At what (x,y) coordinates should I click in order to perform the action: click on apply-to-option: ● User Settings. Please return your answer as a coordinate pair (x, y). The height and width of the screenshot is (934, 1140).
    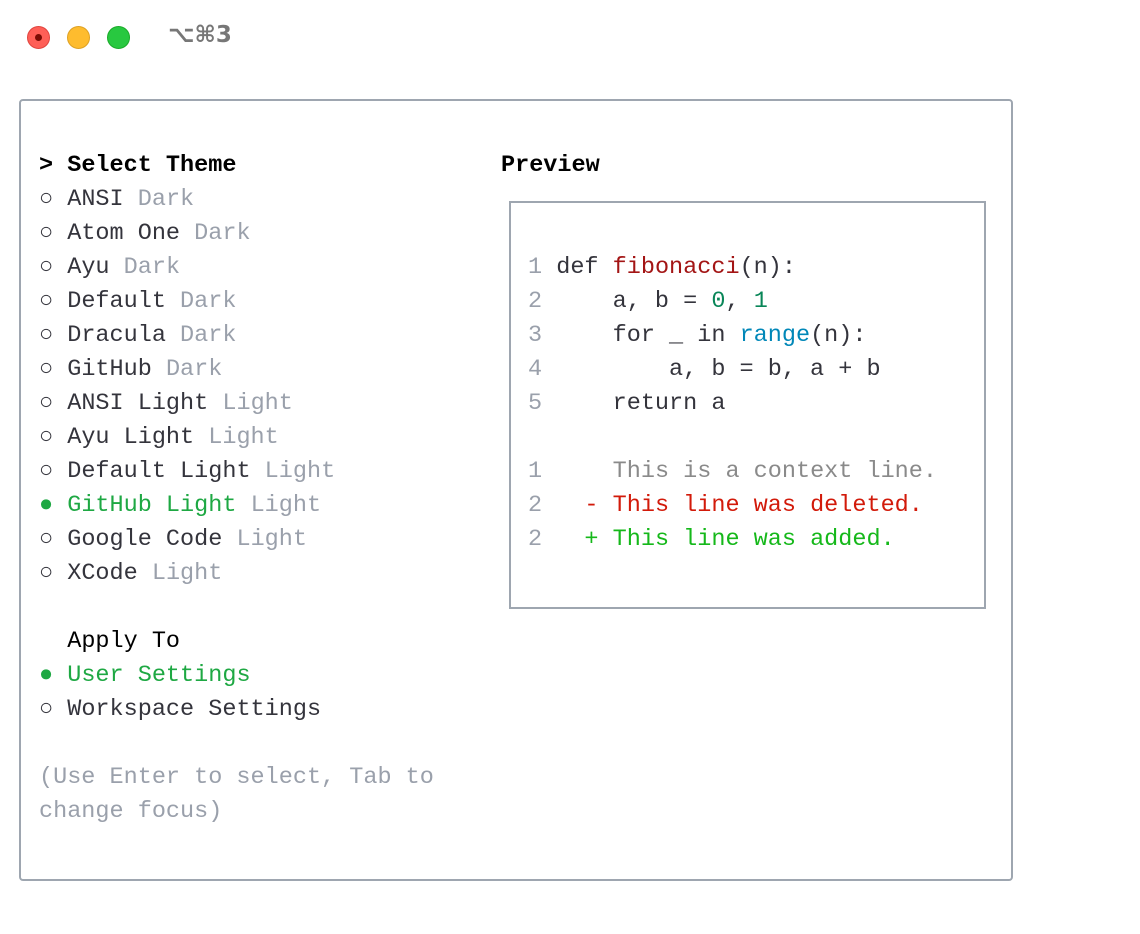
    Looking at the image, I should click on (145, 676).